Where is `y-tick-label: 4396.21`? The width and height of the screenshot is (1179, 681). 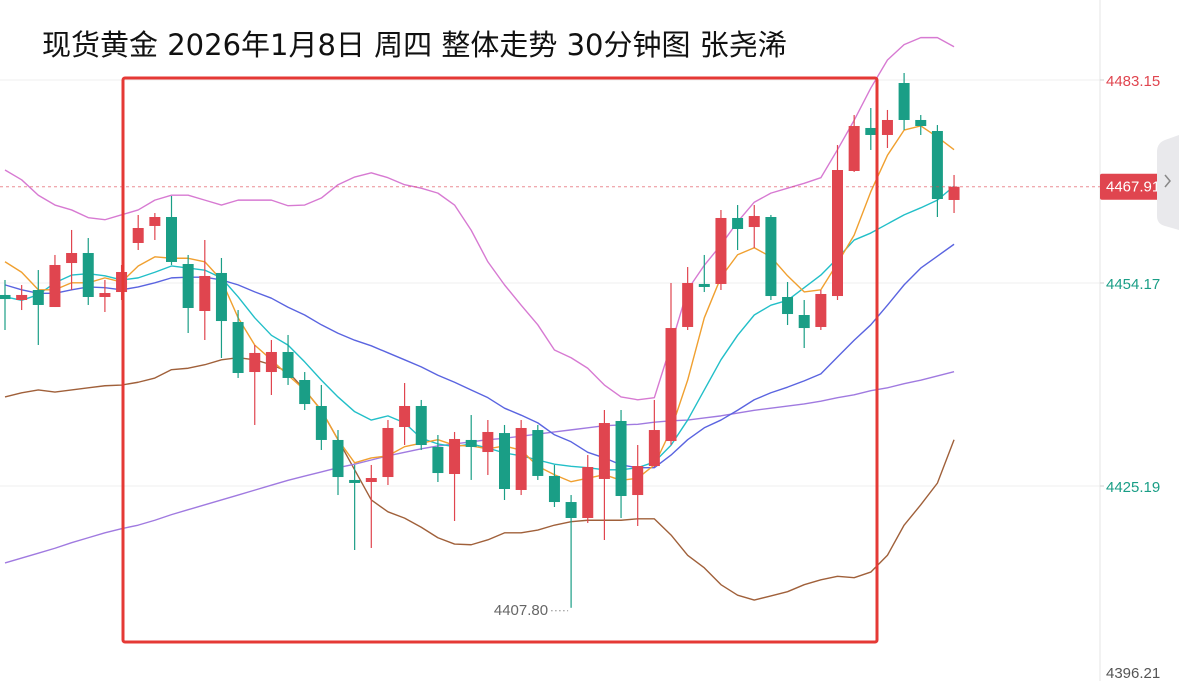 y-tick-label: 4396.21 is located at coordinates (1133, 673).